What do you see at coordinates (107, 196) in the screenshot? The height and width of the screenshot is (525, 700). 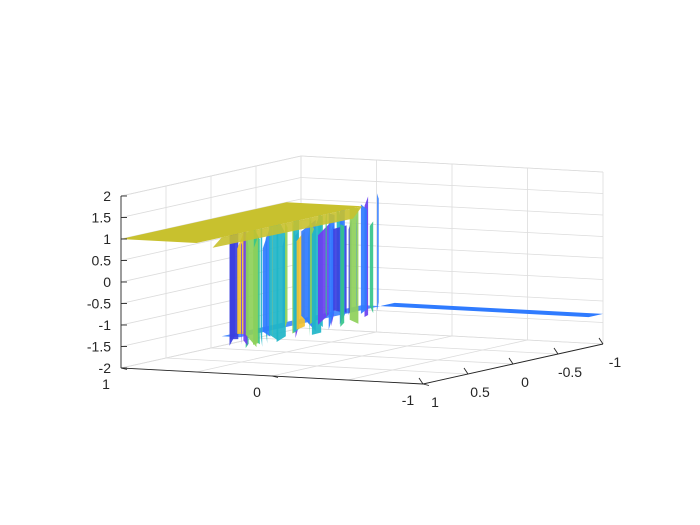 I see `z-tick-label: 2` at bounding box center [107, 196].